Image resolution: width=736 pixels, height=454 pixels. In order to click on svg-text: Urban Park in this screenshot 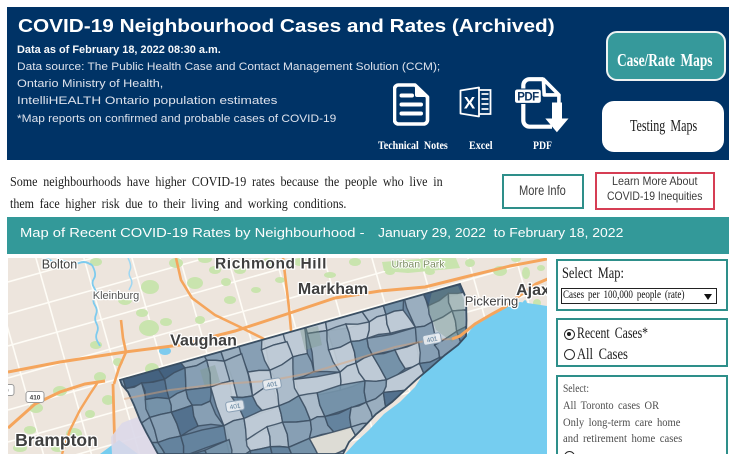, I will do `click(418, 265)`.